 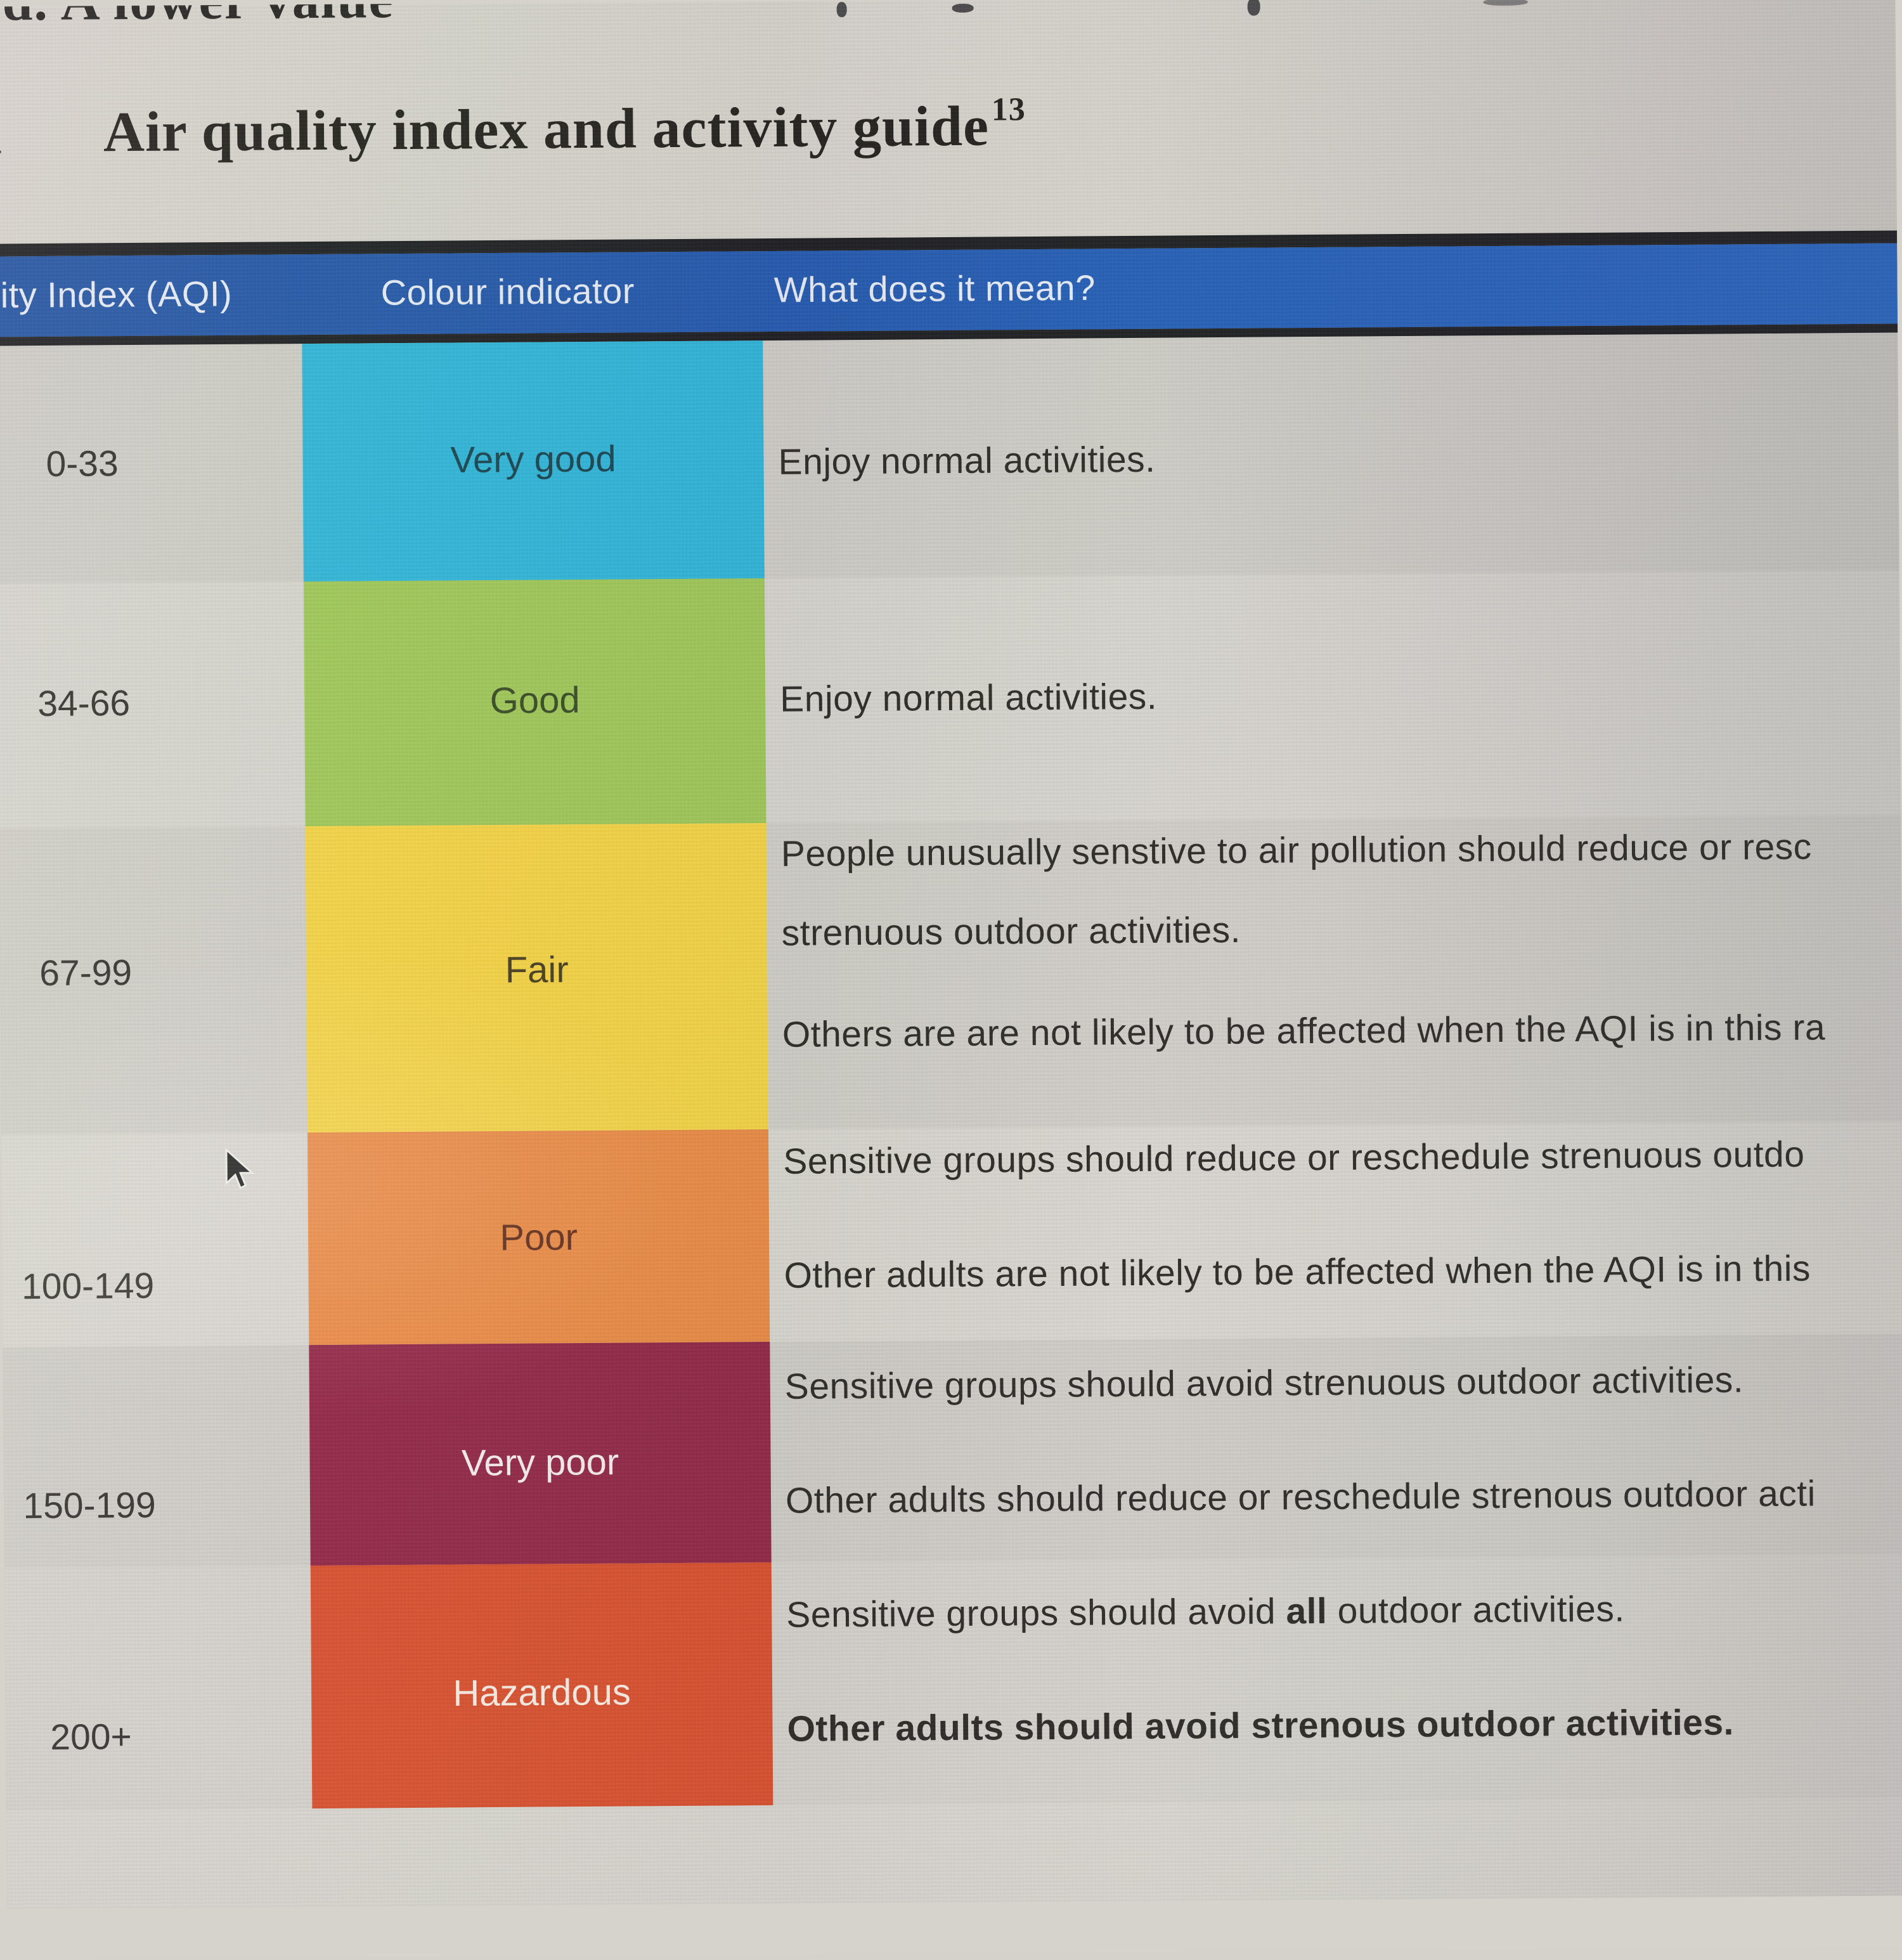 What do you see at coordinates (533, 459) in the screenshot?
I see `category-label: Very good` at bounding box center [533, 459].